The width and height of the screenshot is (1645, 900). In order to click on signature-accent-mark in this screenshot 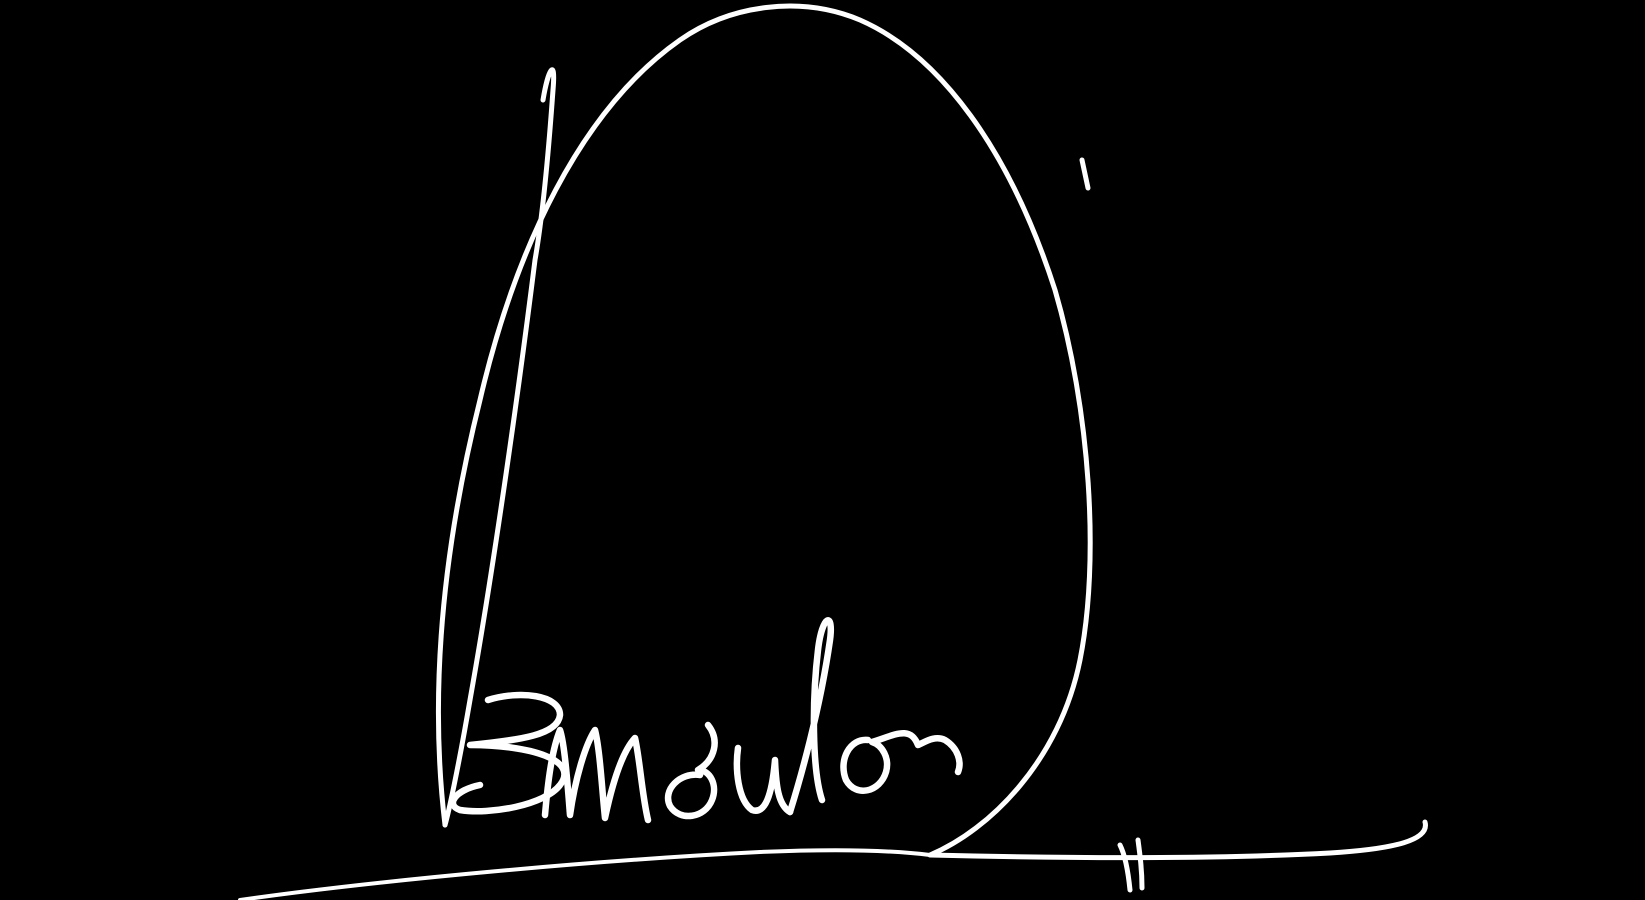, I will do `click(1085, 174)`.